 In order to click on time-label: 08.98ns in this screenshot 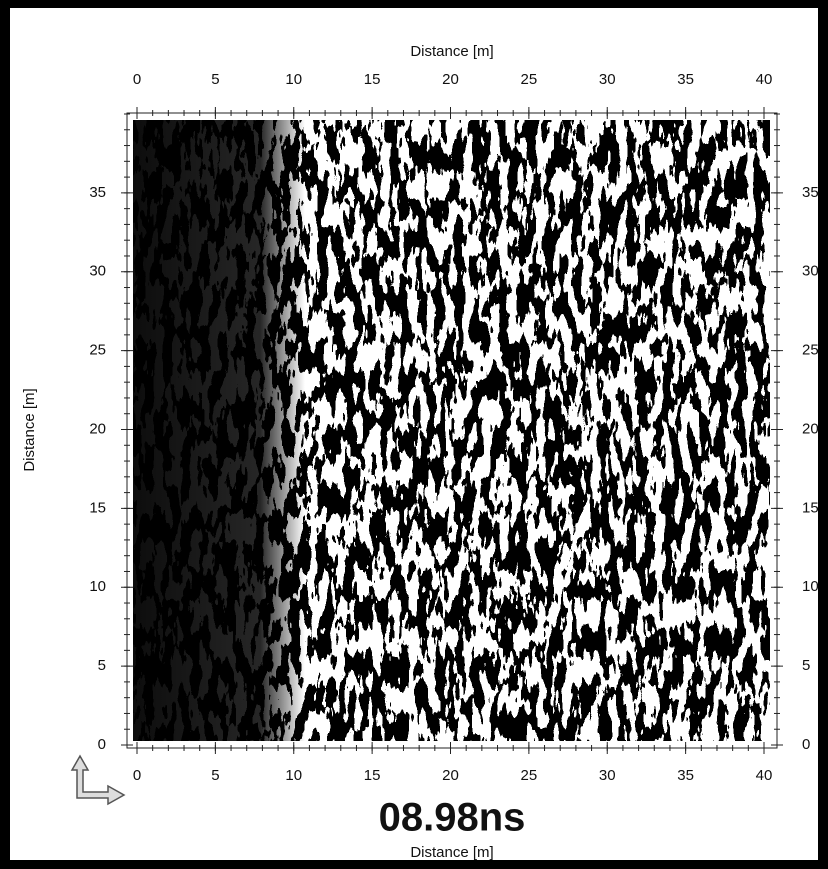, I will do `click(452, 818)`.